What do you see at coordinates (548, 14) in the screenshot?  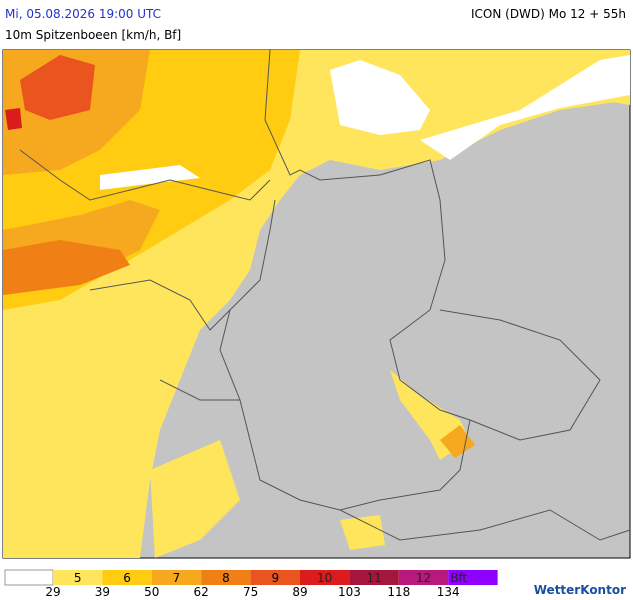 I see `model-run: ICON (DWD) Mo 12 + 55h` at bounding box center [548, 14].